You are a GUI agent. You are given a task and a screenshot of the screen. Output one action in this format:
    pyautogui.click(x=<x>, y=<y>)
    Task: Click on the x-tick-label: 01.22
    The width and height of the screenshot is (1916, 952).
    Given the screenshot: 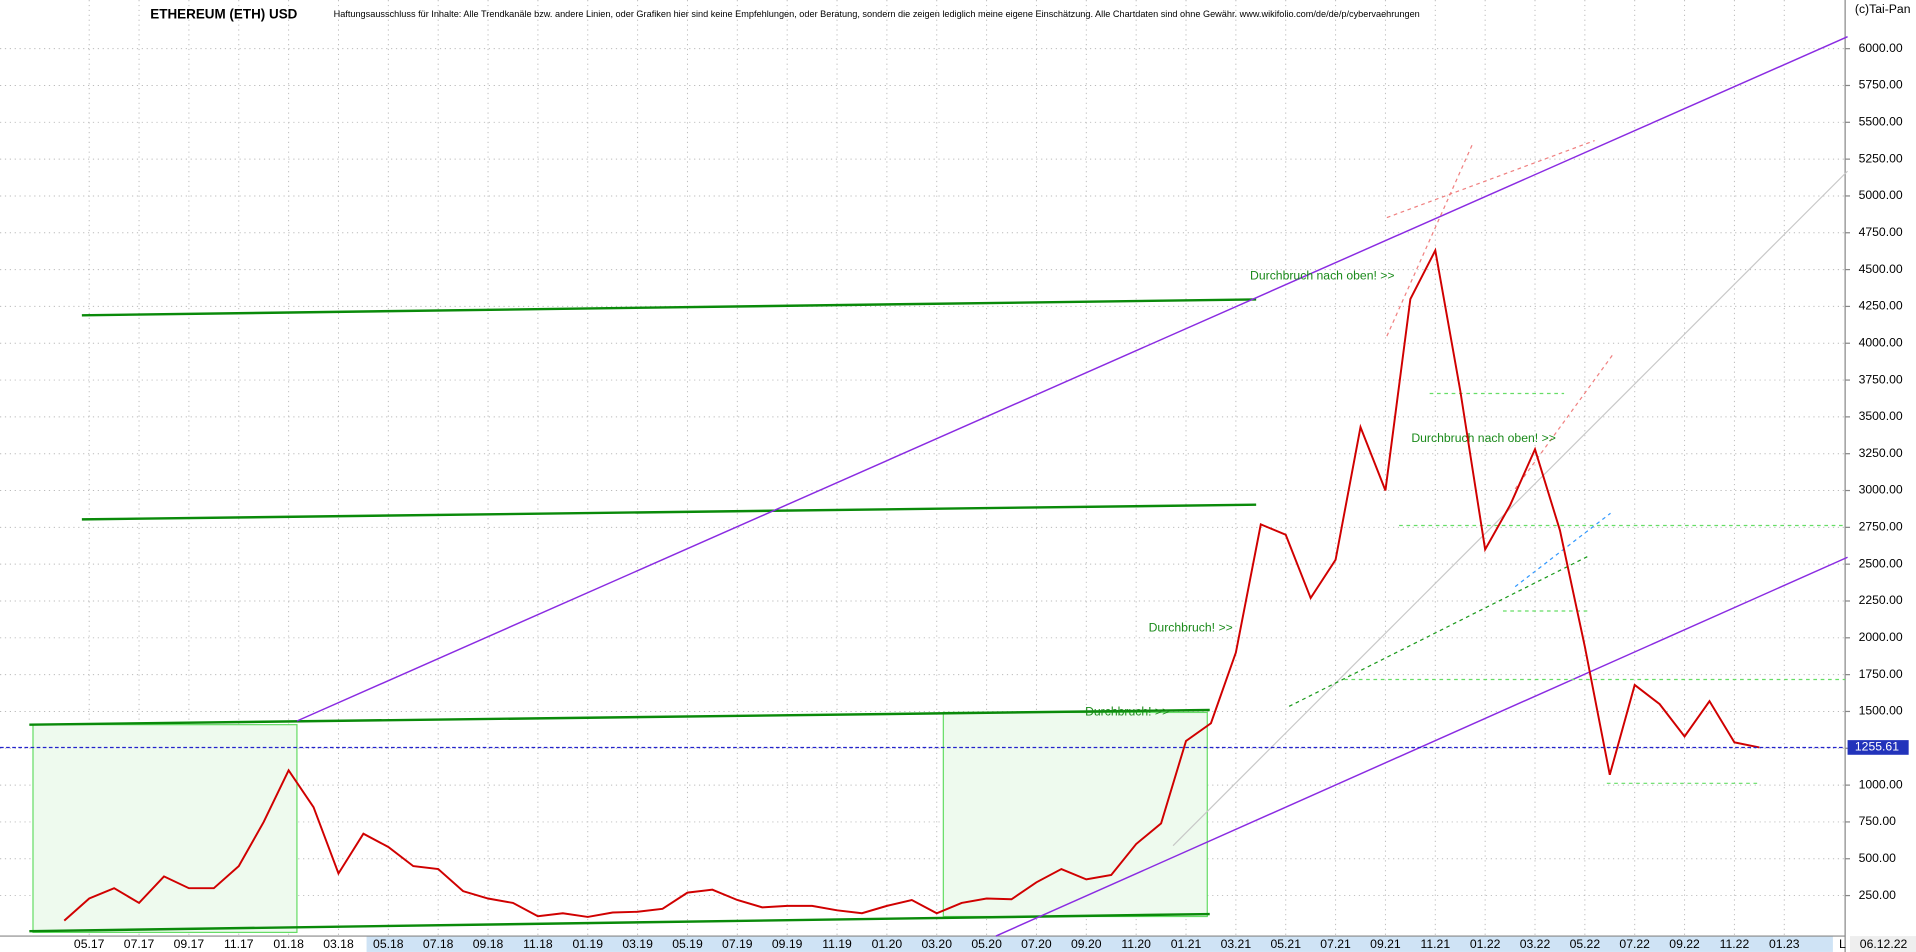 What is the action you would take?
    pyautogui.click(x=1485, y=944)
    